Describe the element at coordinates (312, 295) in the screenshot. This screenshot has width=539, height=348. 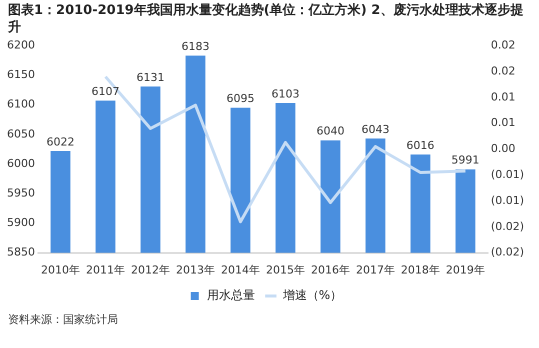
I see `legend-label: 增速（%）` at that location.